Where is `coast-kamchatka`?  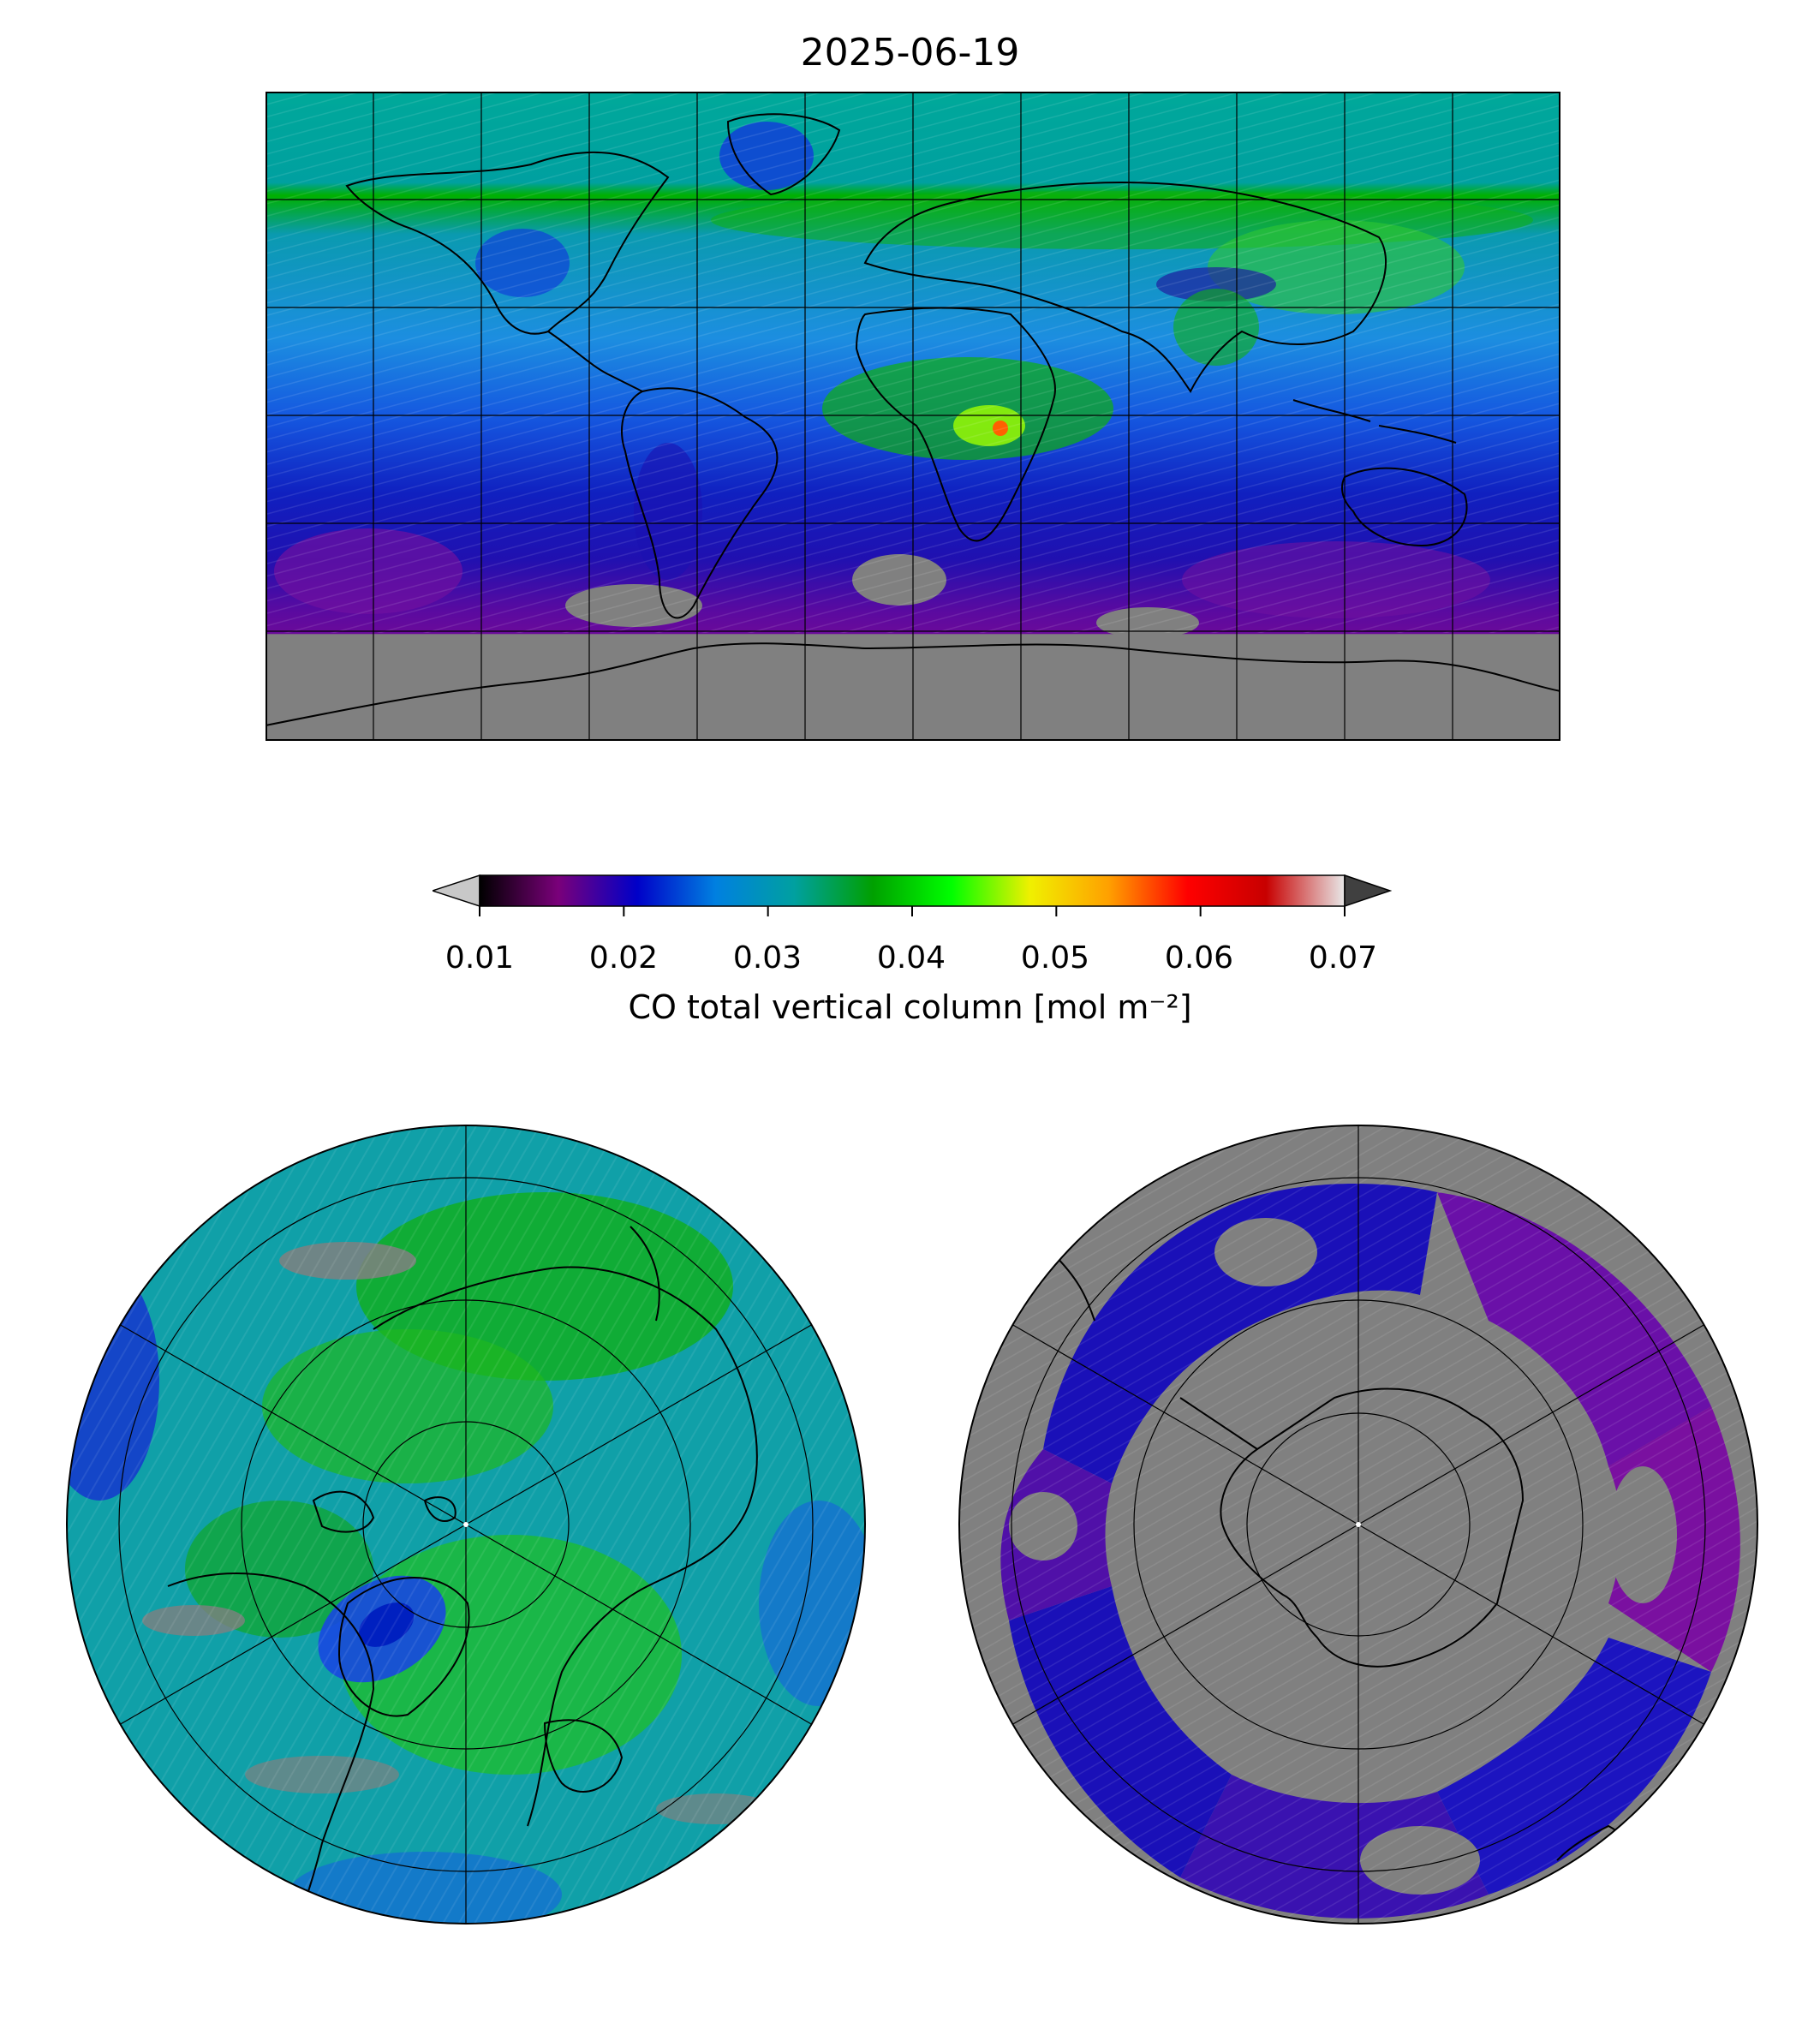 coast-kamchatka is located at coordinates (645, 1274).